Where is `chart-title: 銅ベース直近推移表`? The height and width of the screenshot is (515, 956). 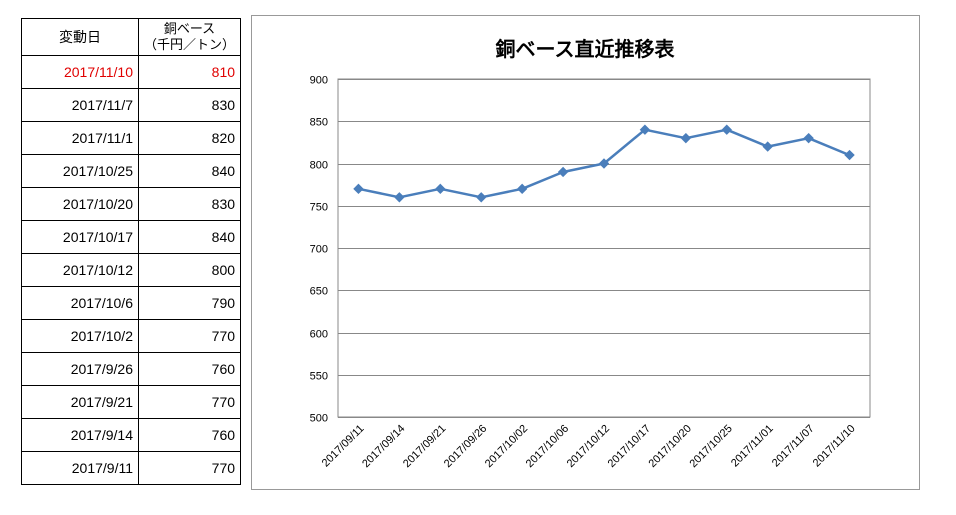
chart-title: 銅ベース直近推移表 is located at coordinates (586, 49).